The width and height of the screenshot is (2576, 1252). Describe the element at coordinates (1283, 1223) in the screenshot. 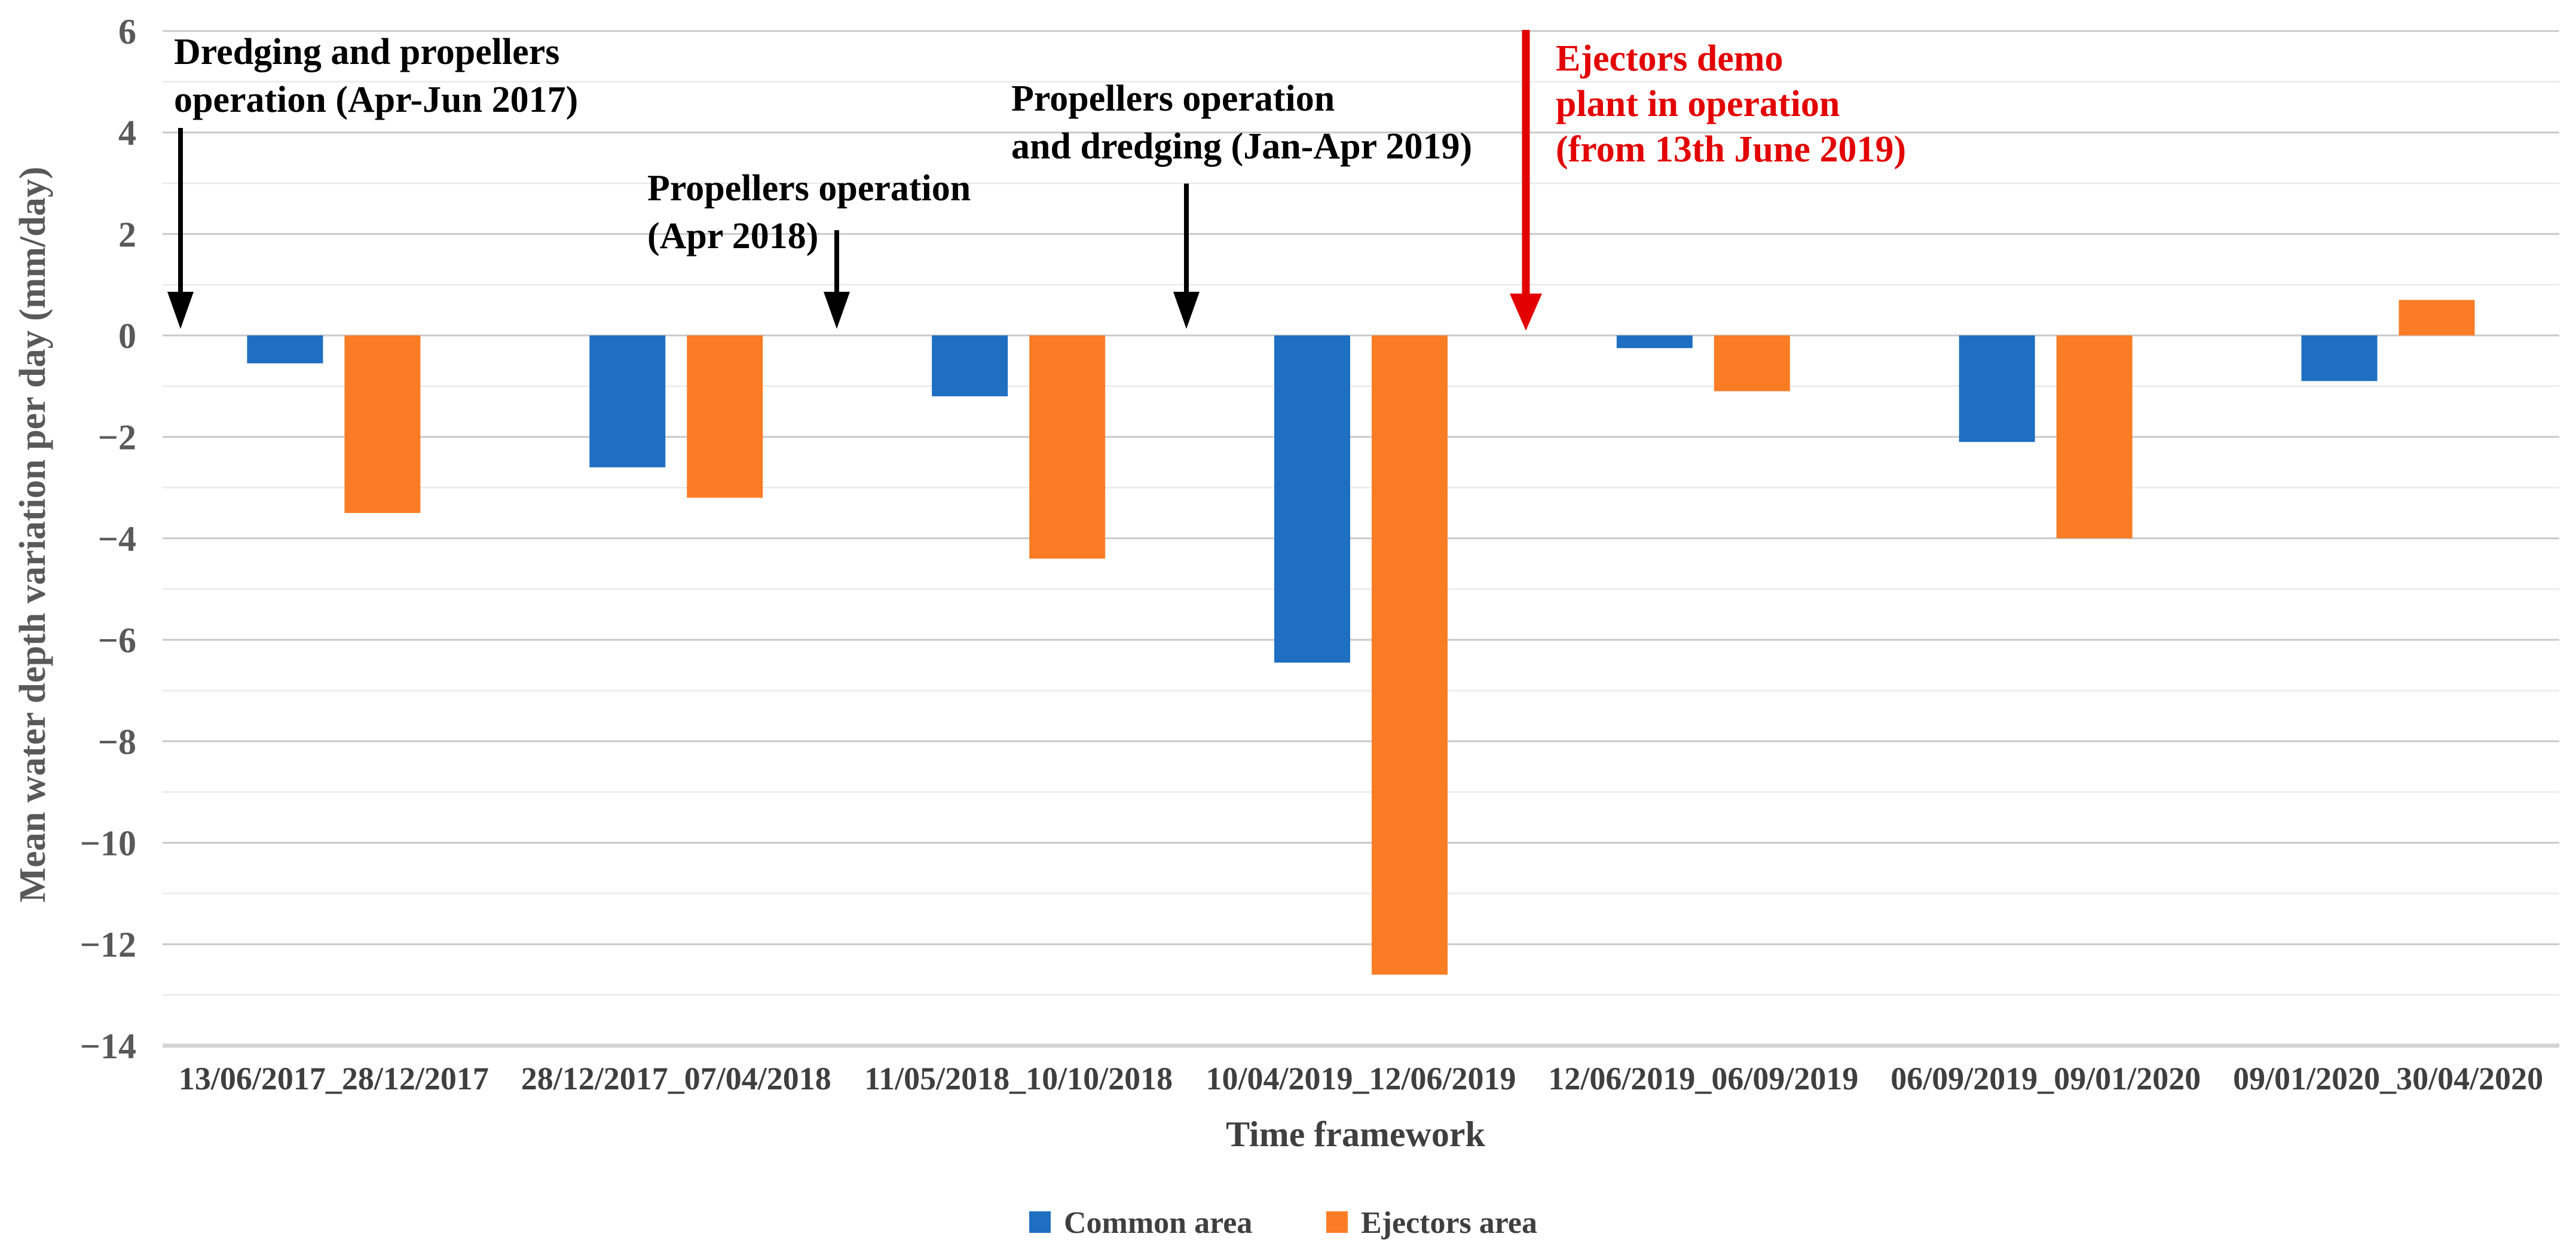

I see `legend: Common area Ejectors area` at that location.